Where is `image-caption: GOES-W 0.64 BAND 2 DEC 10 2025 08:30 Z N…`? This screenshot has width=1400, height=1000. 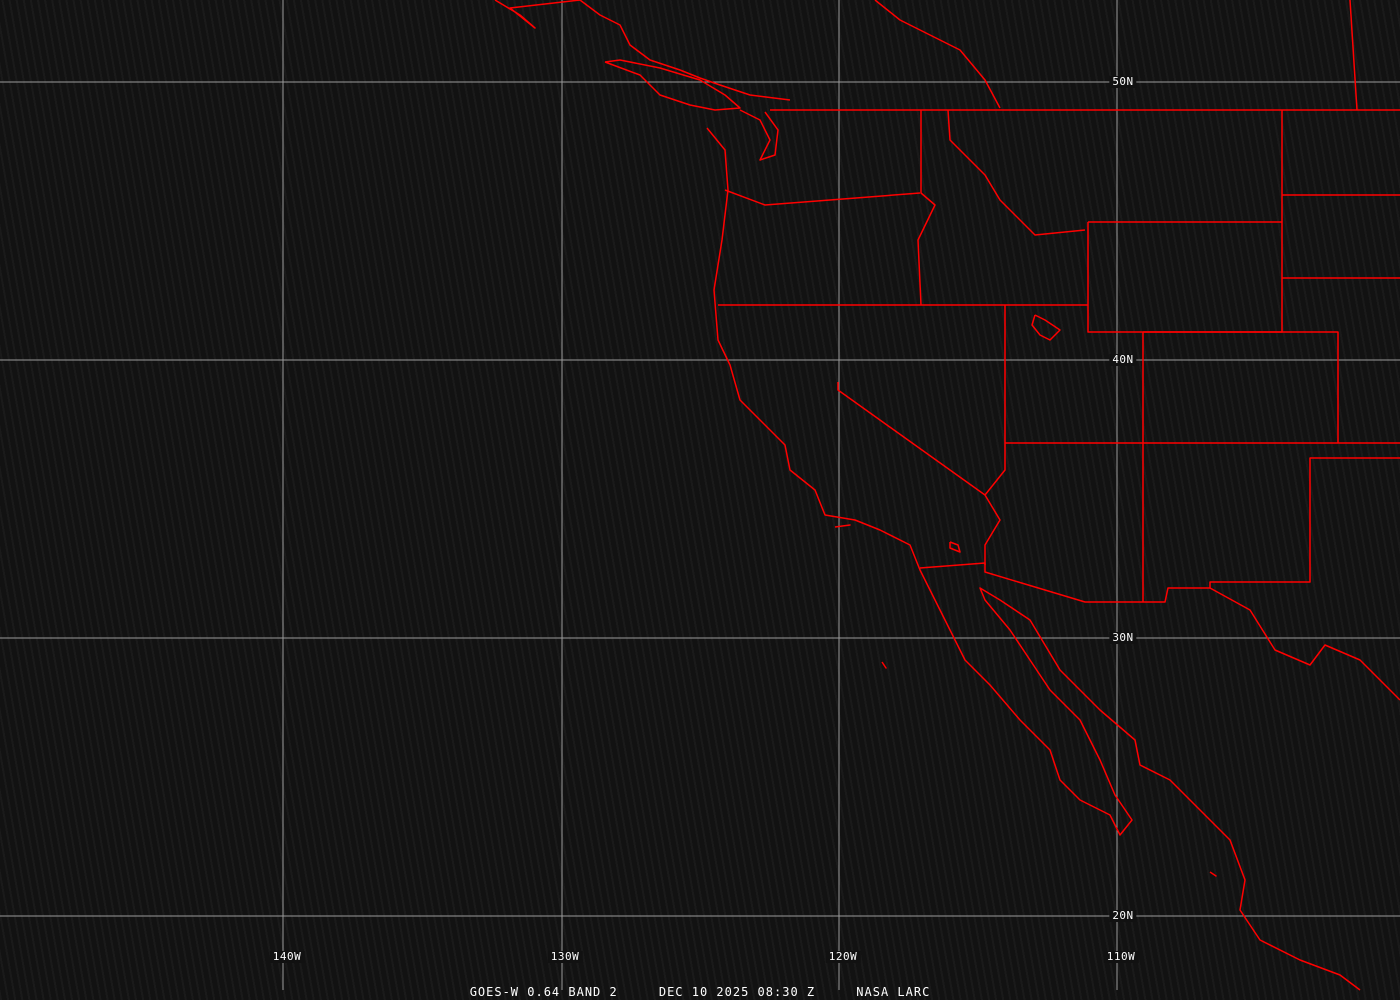 image-caption: GOES-W 0.64 BAND 2 DEC 10 2025 08:30 Z N… is located at coordinates (700, 992).